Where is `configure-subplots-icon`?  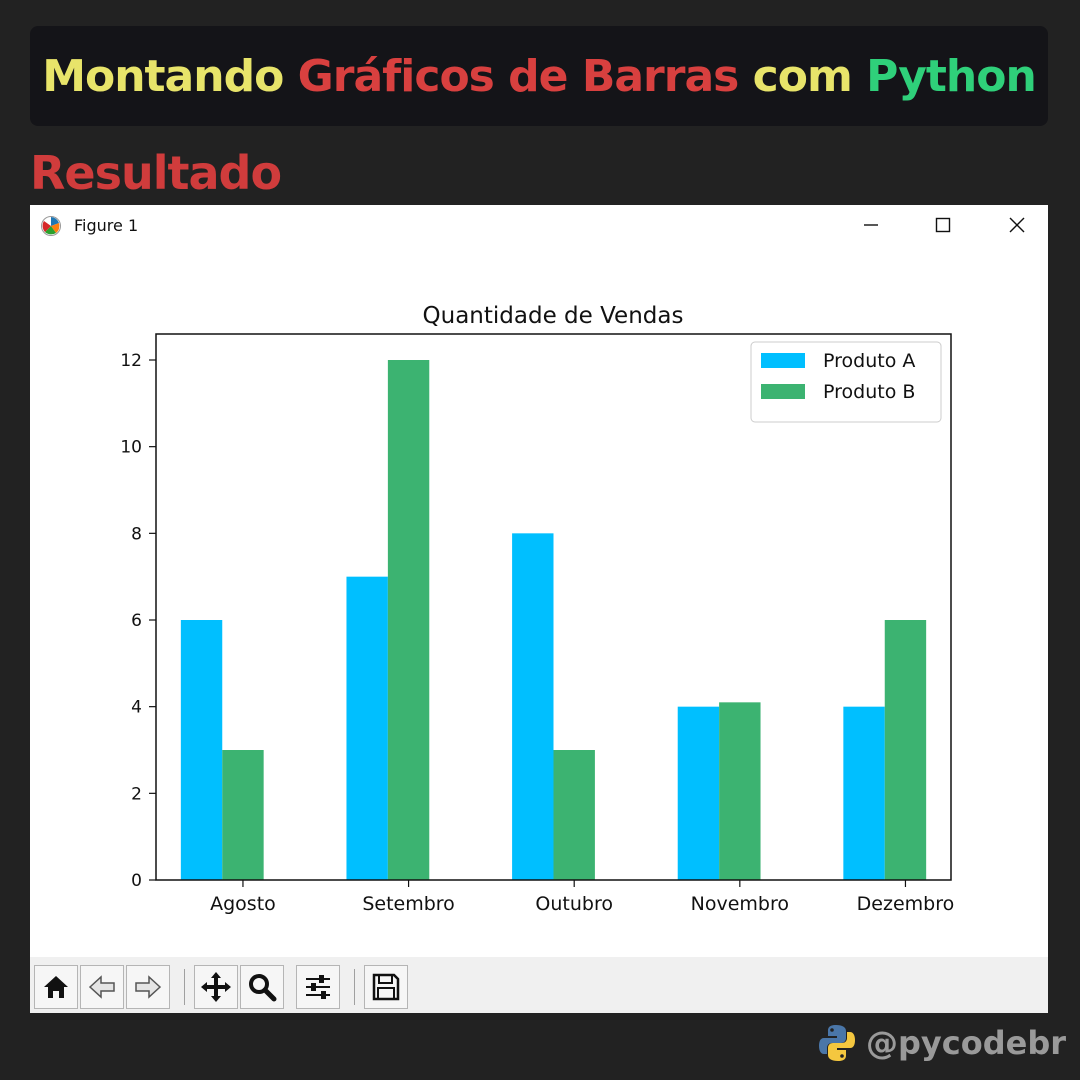 configure-subplots-icon is located at coordinates (318, 987).